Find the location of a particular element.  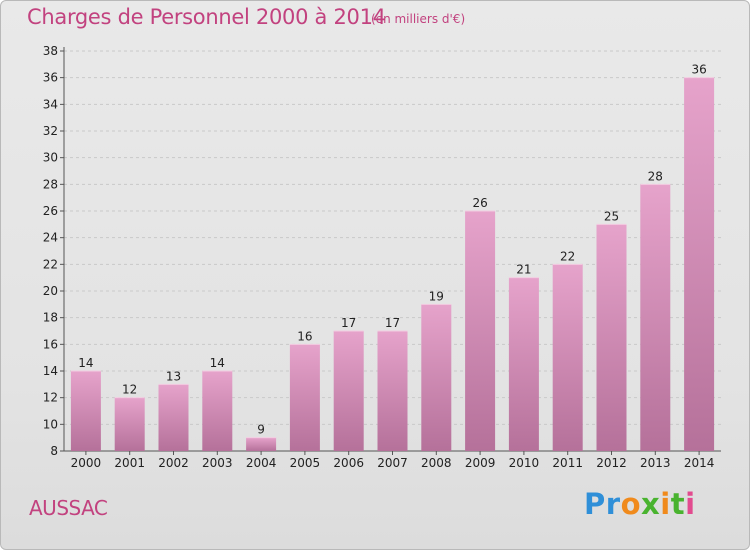

x-tick-label: 2000 is located at coordinates (86, 463).